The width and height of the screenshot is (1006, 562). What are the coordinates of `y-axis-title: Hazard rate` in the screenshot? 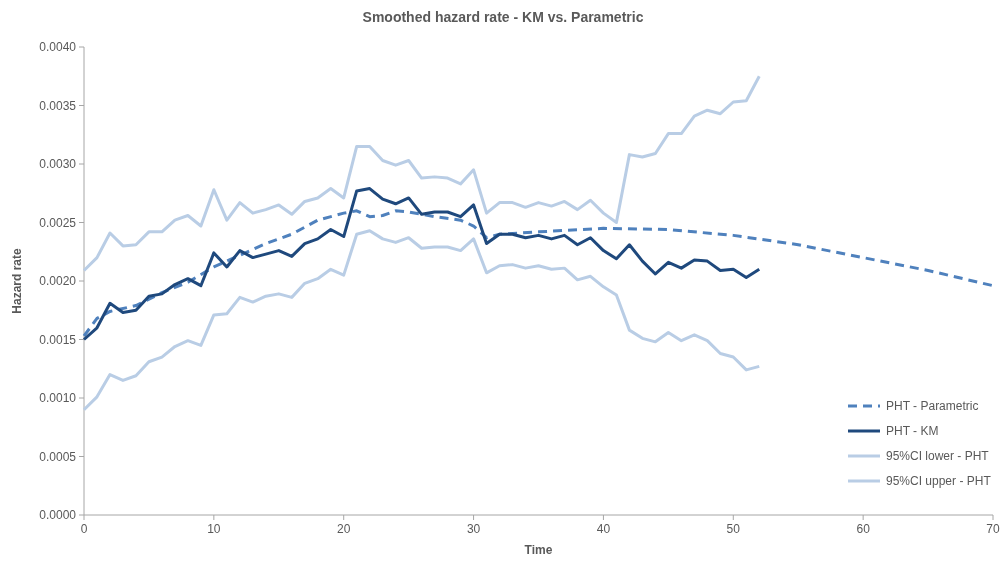 It's located at (17, 281).